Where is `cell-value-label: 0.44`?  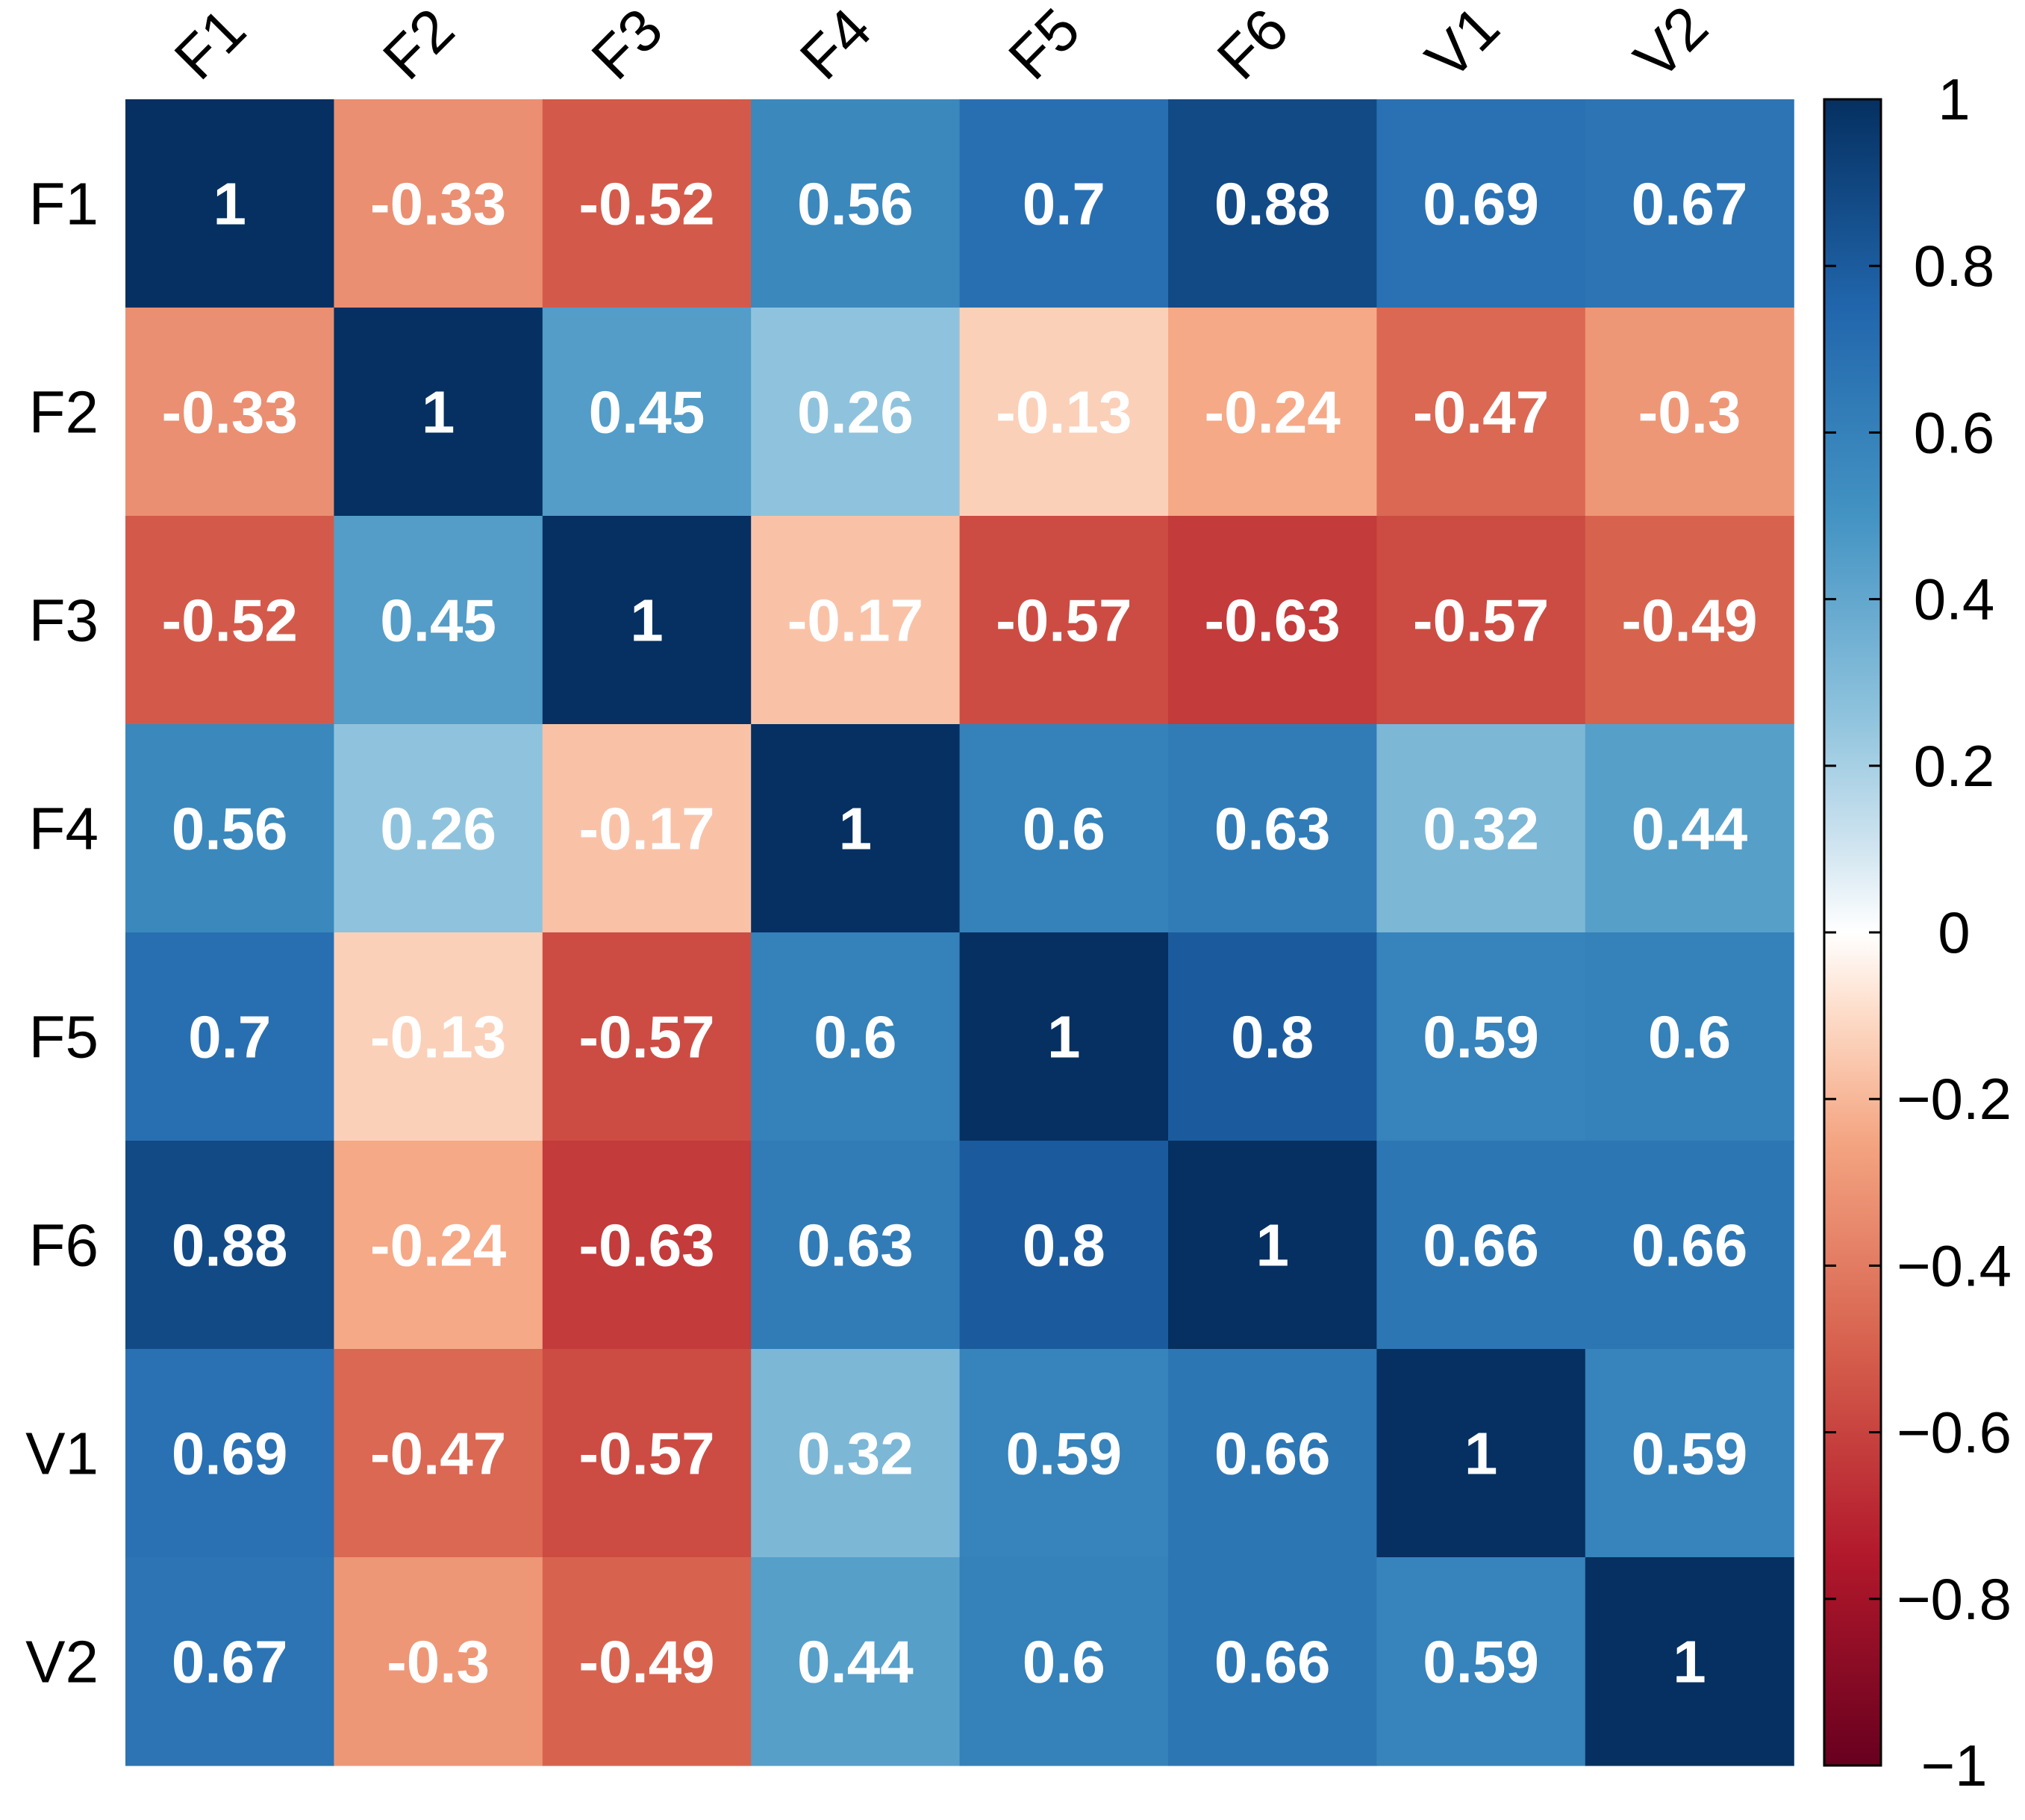 cell-value-label: 0.44 is located at coordinates (855, 1662).